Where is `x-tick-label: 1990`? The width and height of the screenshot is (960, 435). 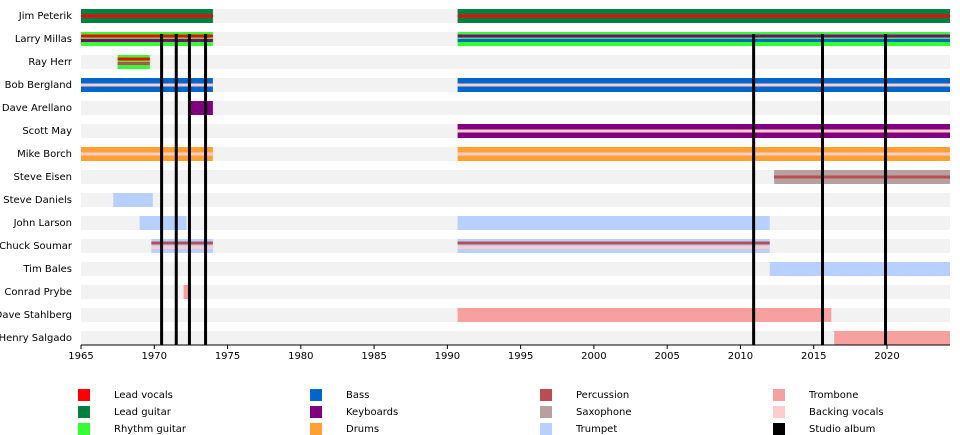 x-tick-label: 1990 is located at coordinates (447, 356).